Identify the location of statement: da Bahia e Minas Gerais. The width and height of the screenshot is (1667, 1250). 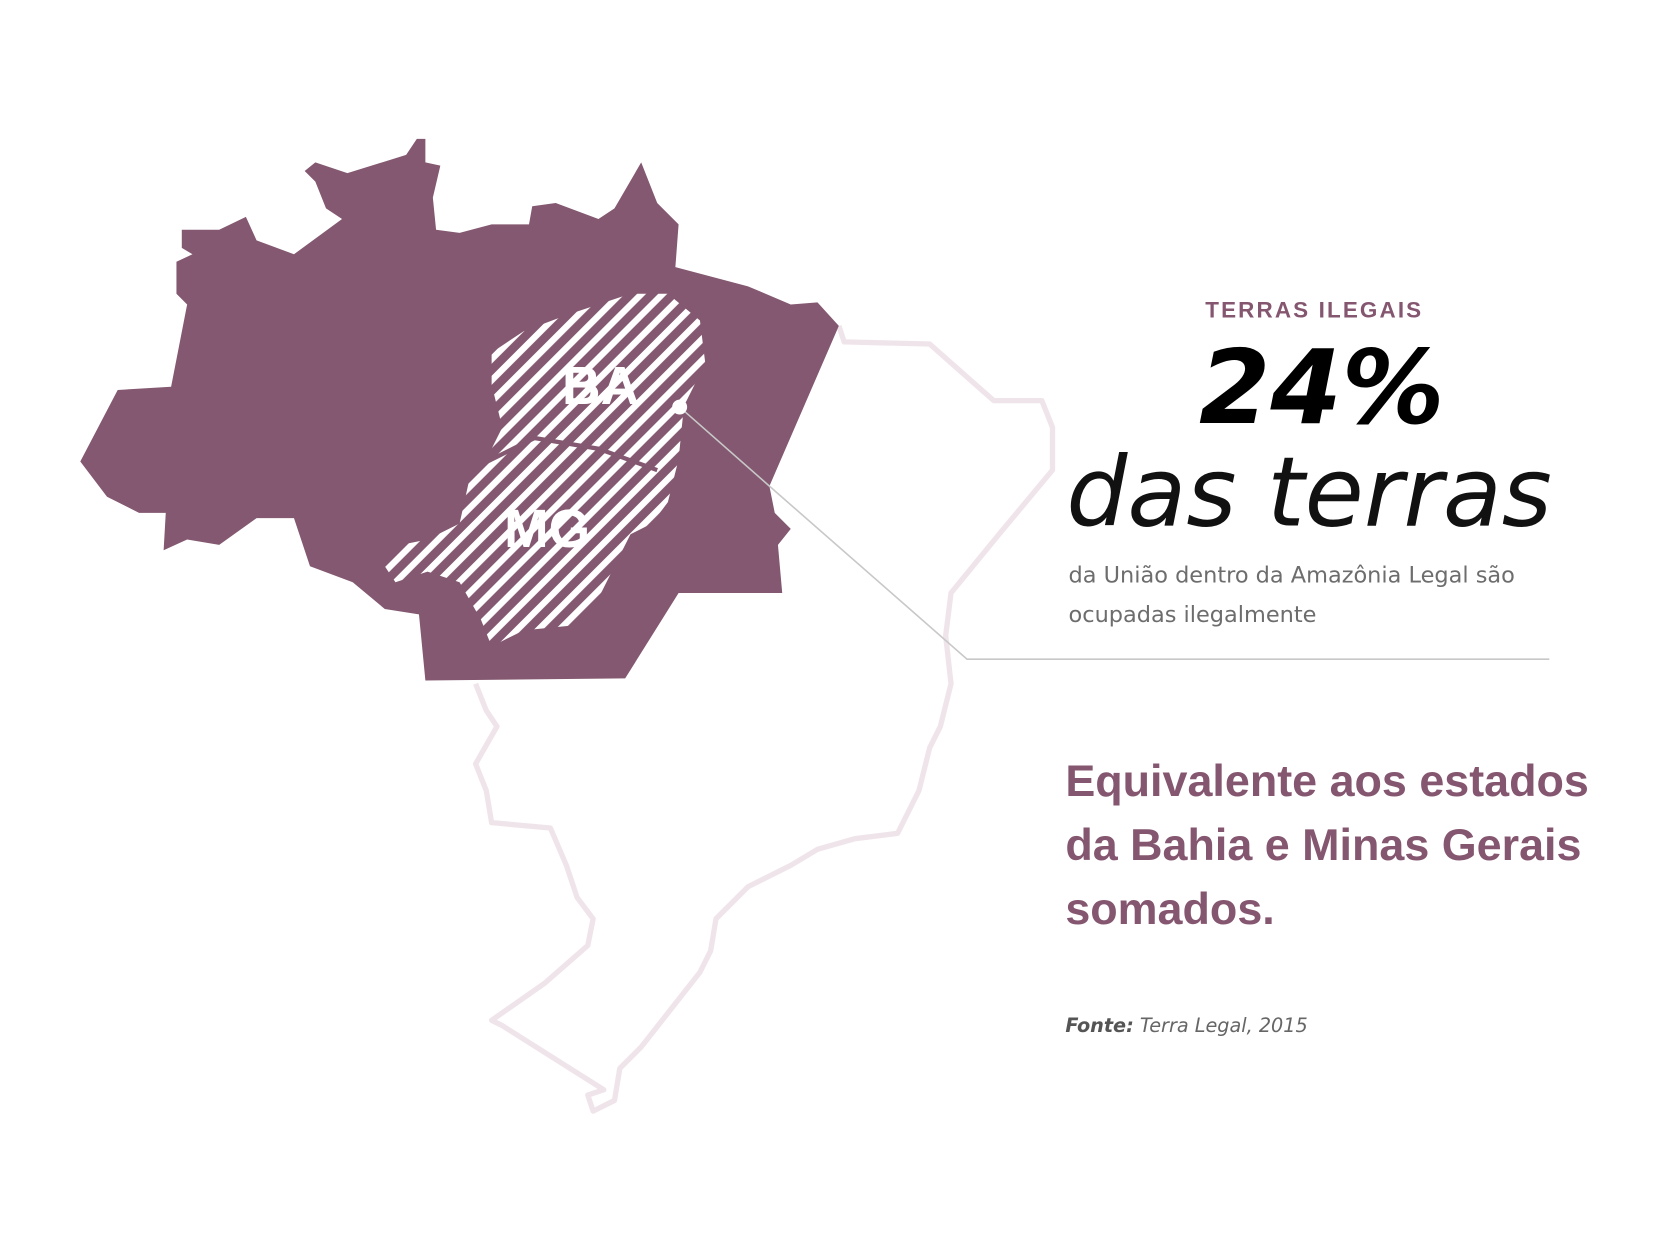
(1323, 844).